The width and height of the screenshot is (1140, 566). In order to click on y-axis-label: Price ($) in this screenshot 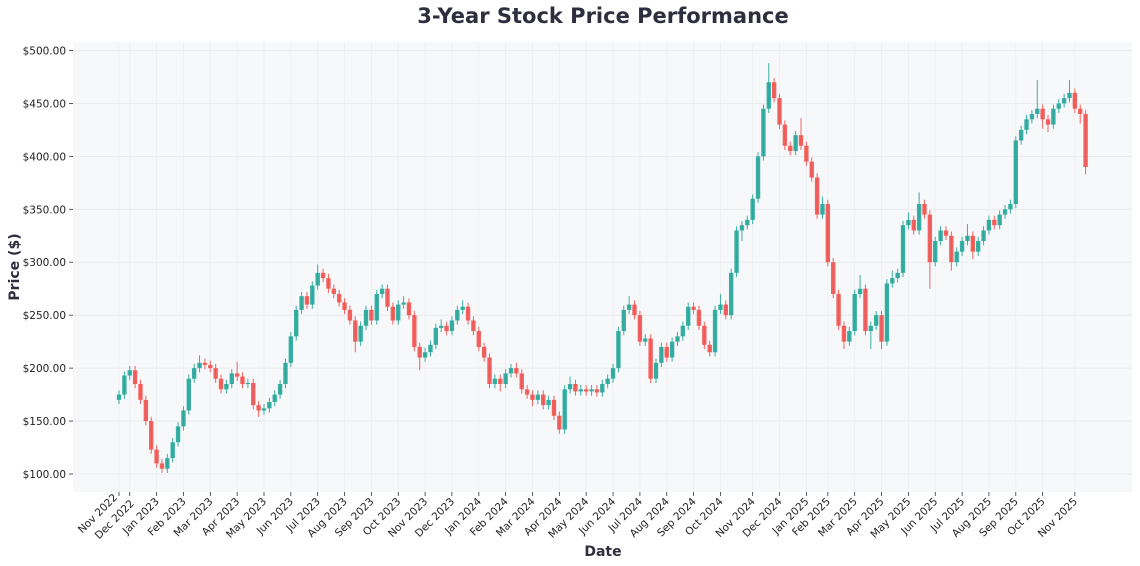, I will do `click(15, 266)`.